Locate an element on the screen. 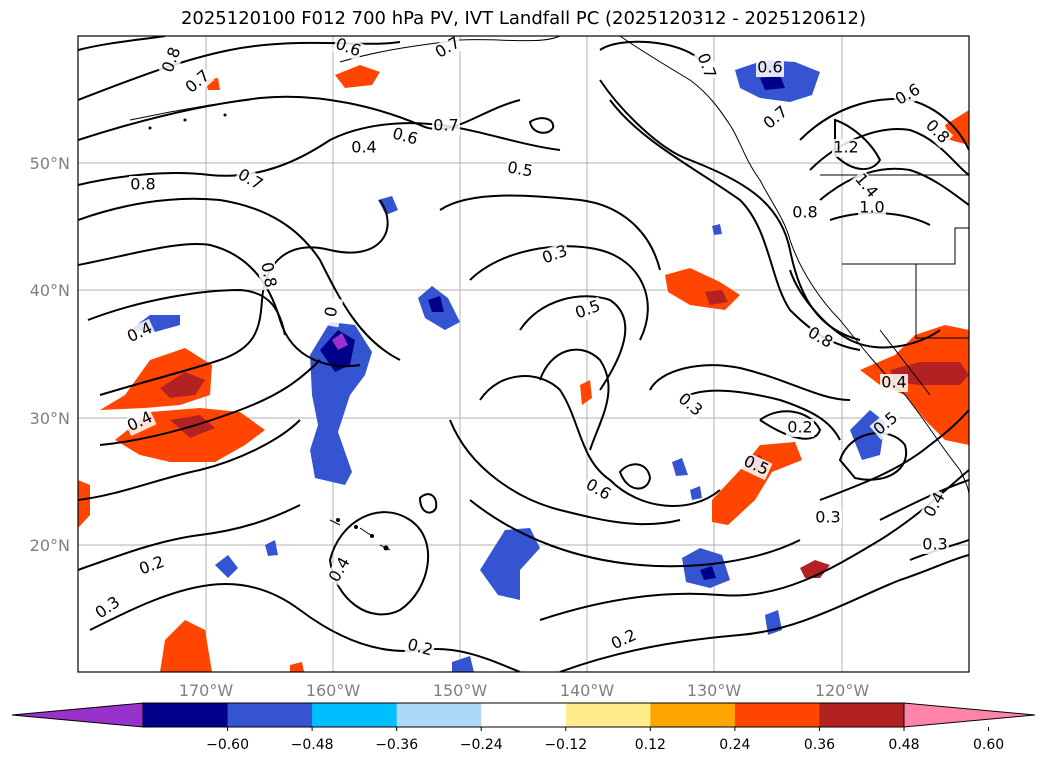  colorbar-tick-label: −0.48 is located at coordinates (312, 745).